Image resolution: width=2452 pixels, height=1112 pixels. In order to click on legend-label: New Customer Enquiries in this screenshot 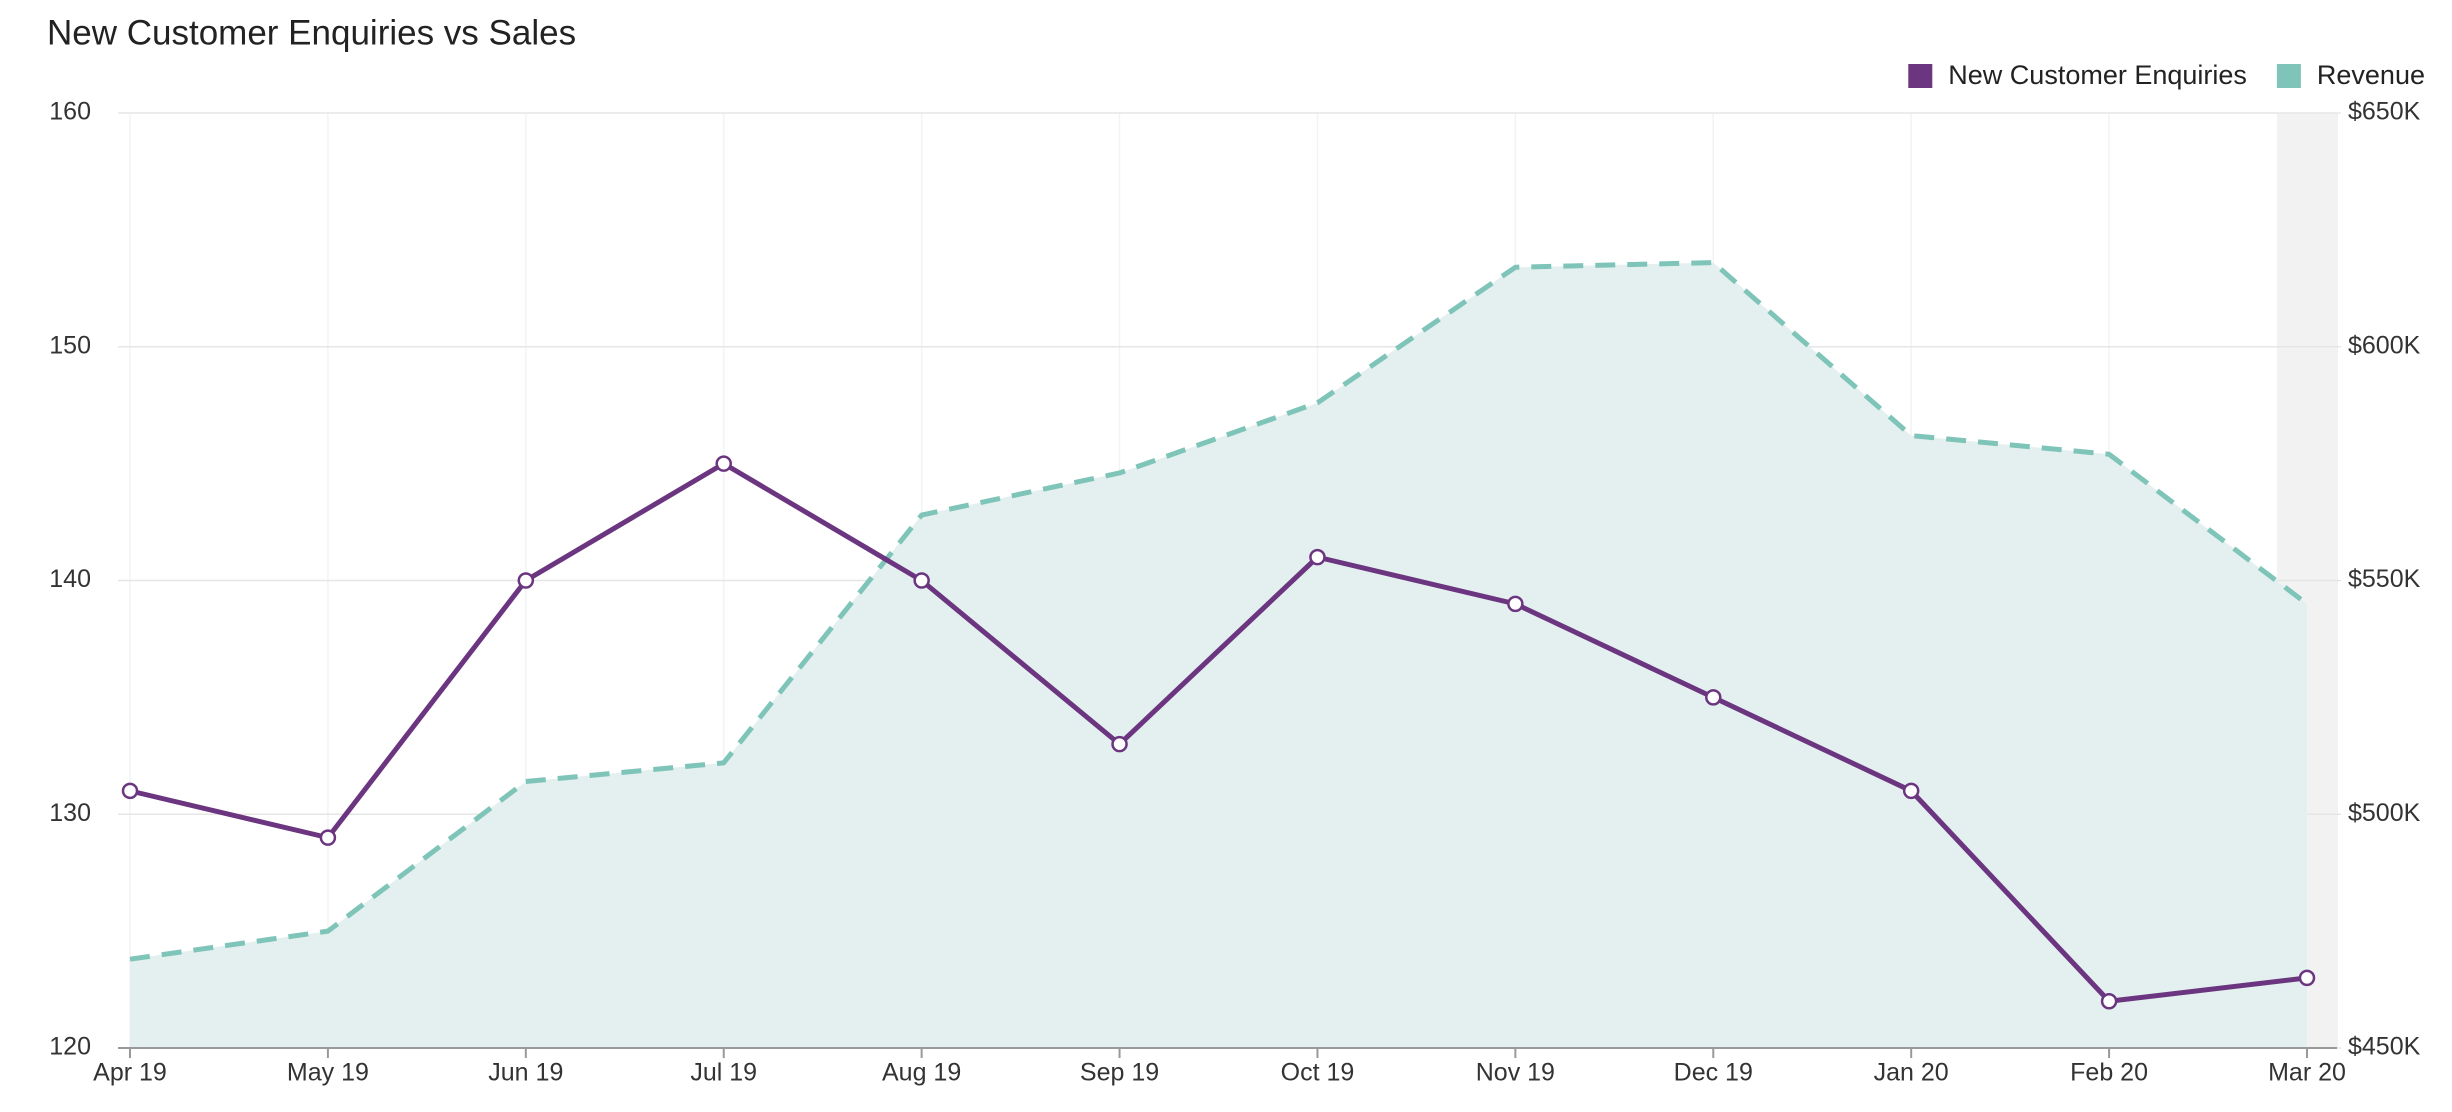, I will do `click(2097, 75)`.